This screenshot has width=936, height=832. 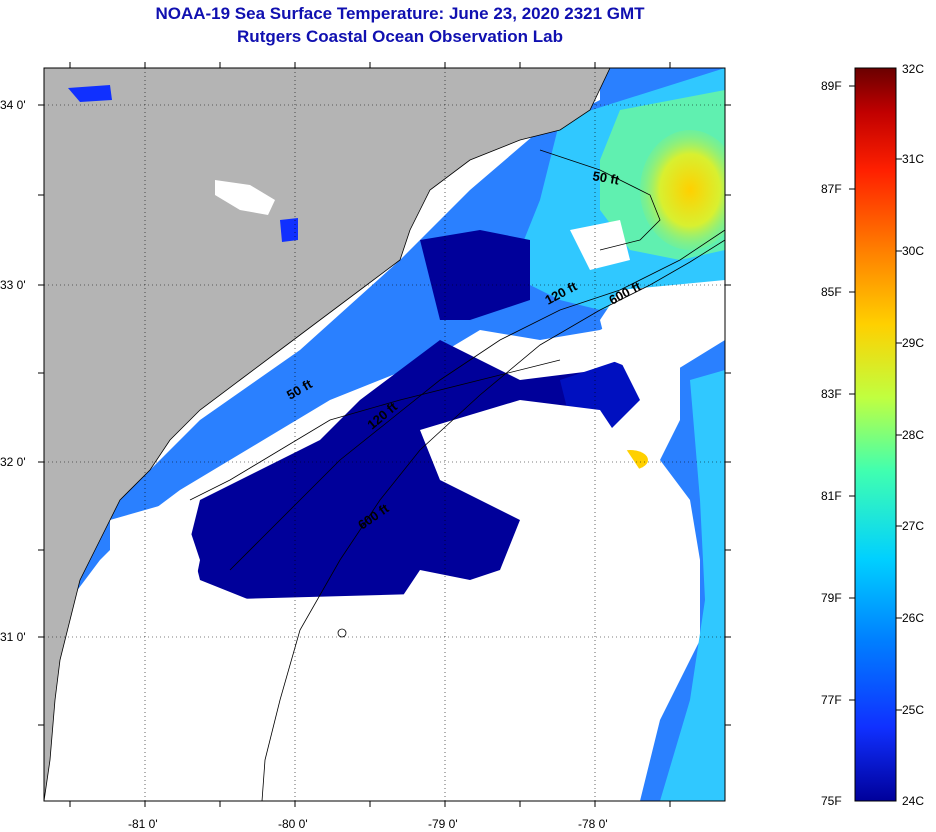 What do you see at coordinates (913, 710) in the screenshot?
I see `colorbar-label-25c: 25C` at bounding box center [913, 710].